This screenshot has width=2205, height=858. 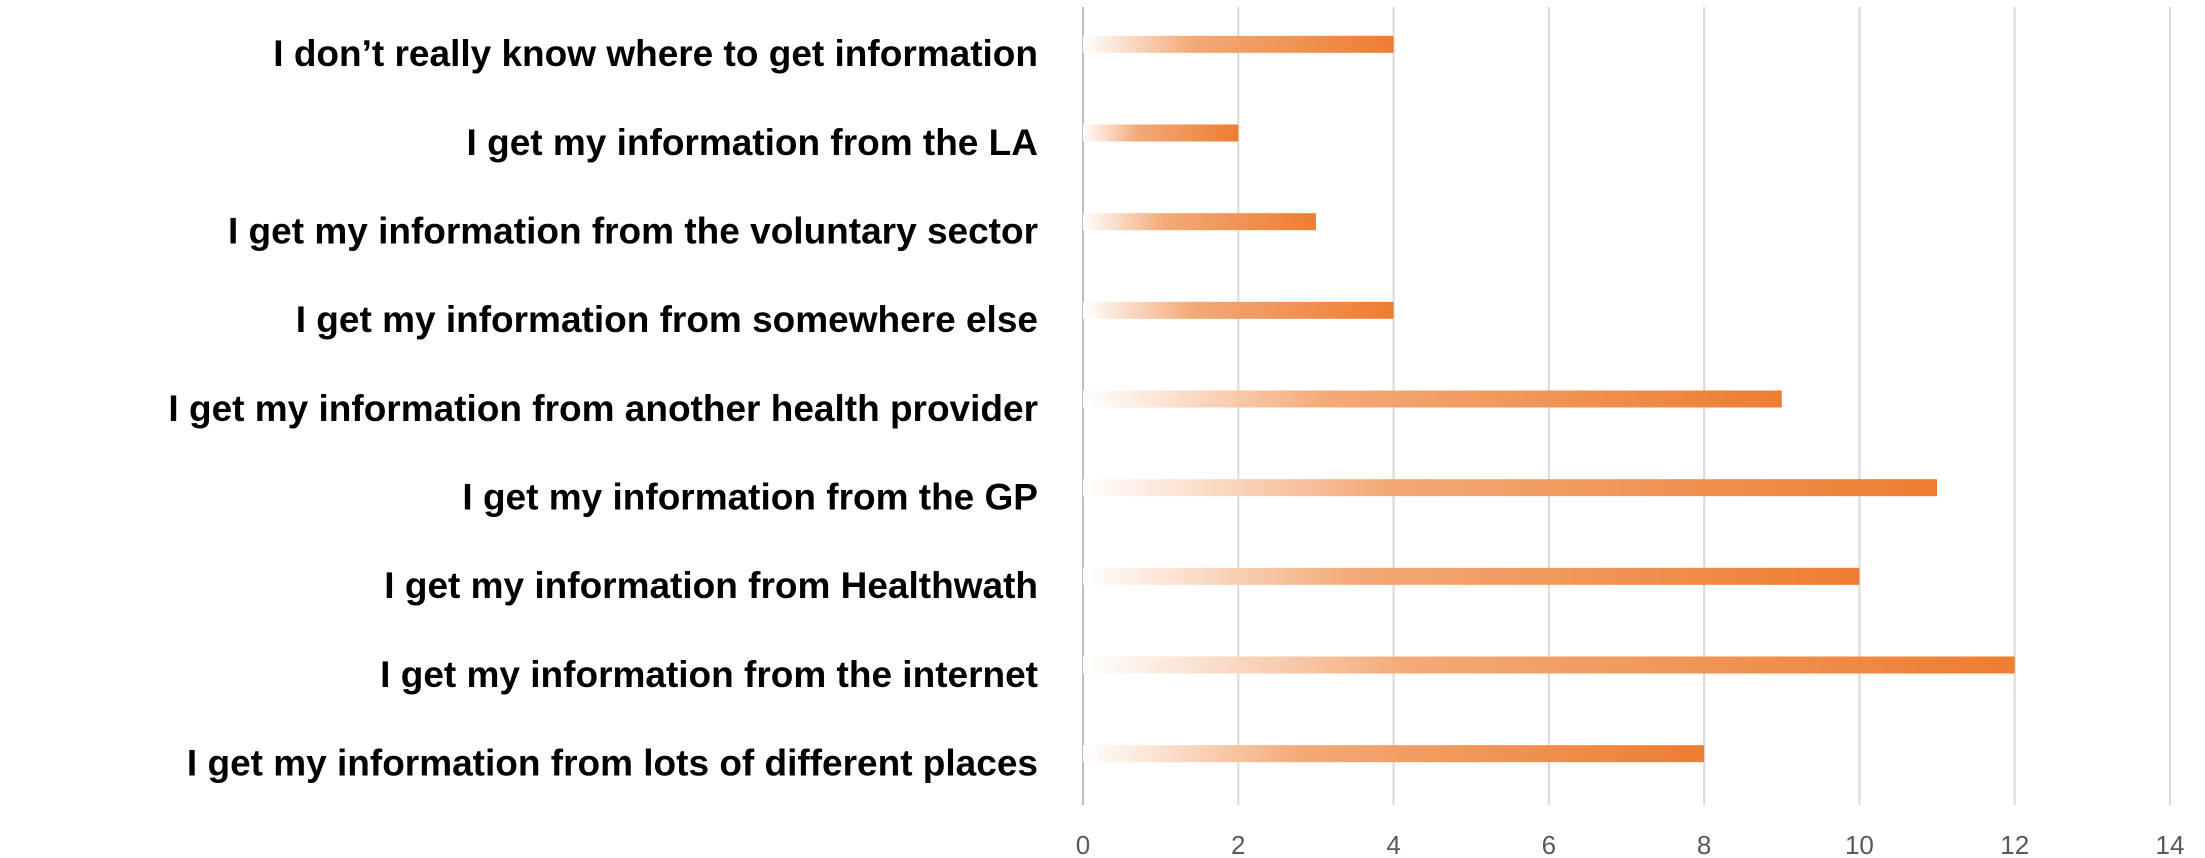 What do you see at coordinates (667, 319) in the screenshot?
I see `y-tick-label: I get my information from somewhere else` at bounding box center [667, 319].